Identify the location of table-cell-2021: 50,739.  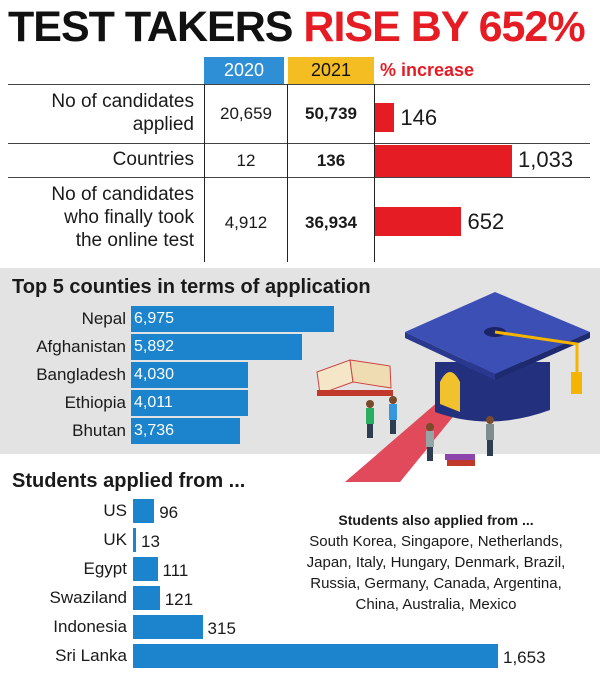
(331, 113).